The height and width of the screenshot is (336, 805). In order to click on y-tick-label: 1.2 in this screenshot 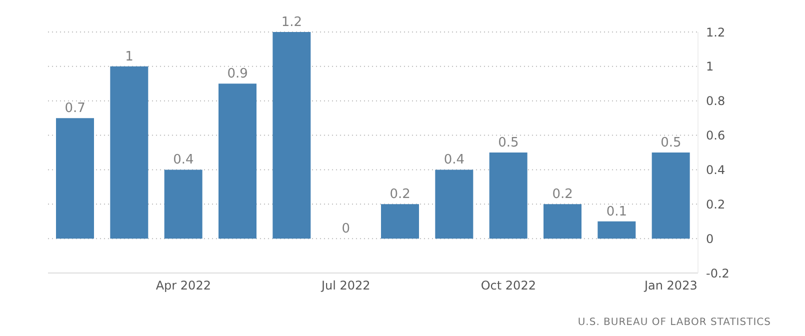, I will do `click(716, 32)`.